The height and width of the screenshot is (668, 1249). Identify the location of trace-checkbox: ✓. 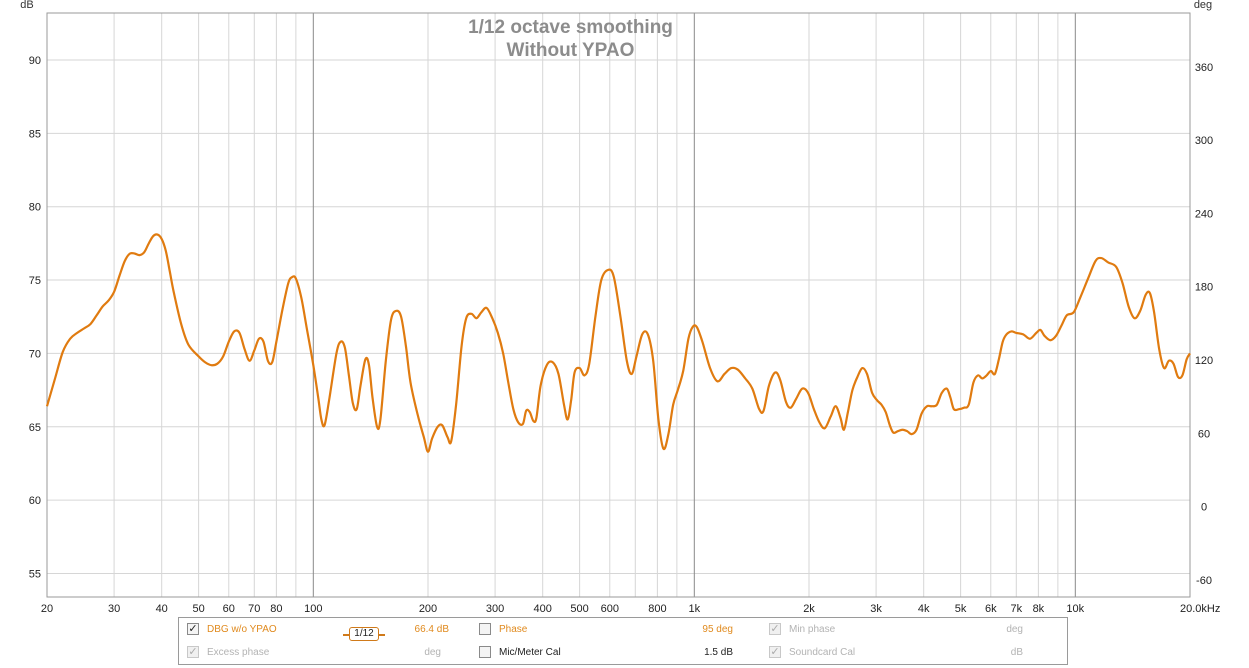
(193, 629).